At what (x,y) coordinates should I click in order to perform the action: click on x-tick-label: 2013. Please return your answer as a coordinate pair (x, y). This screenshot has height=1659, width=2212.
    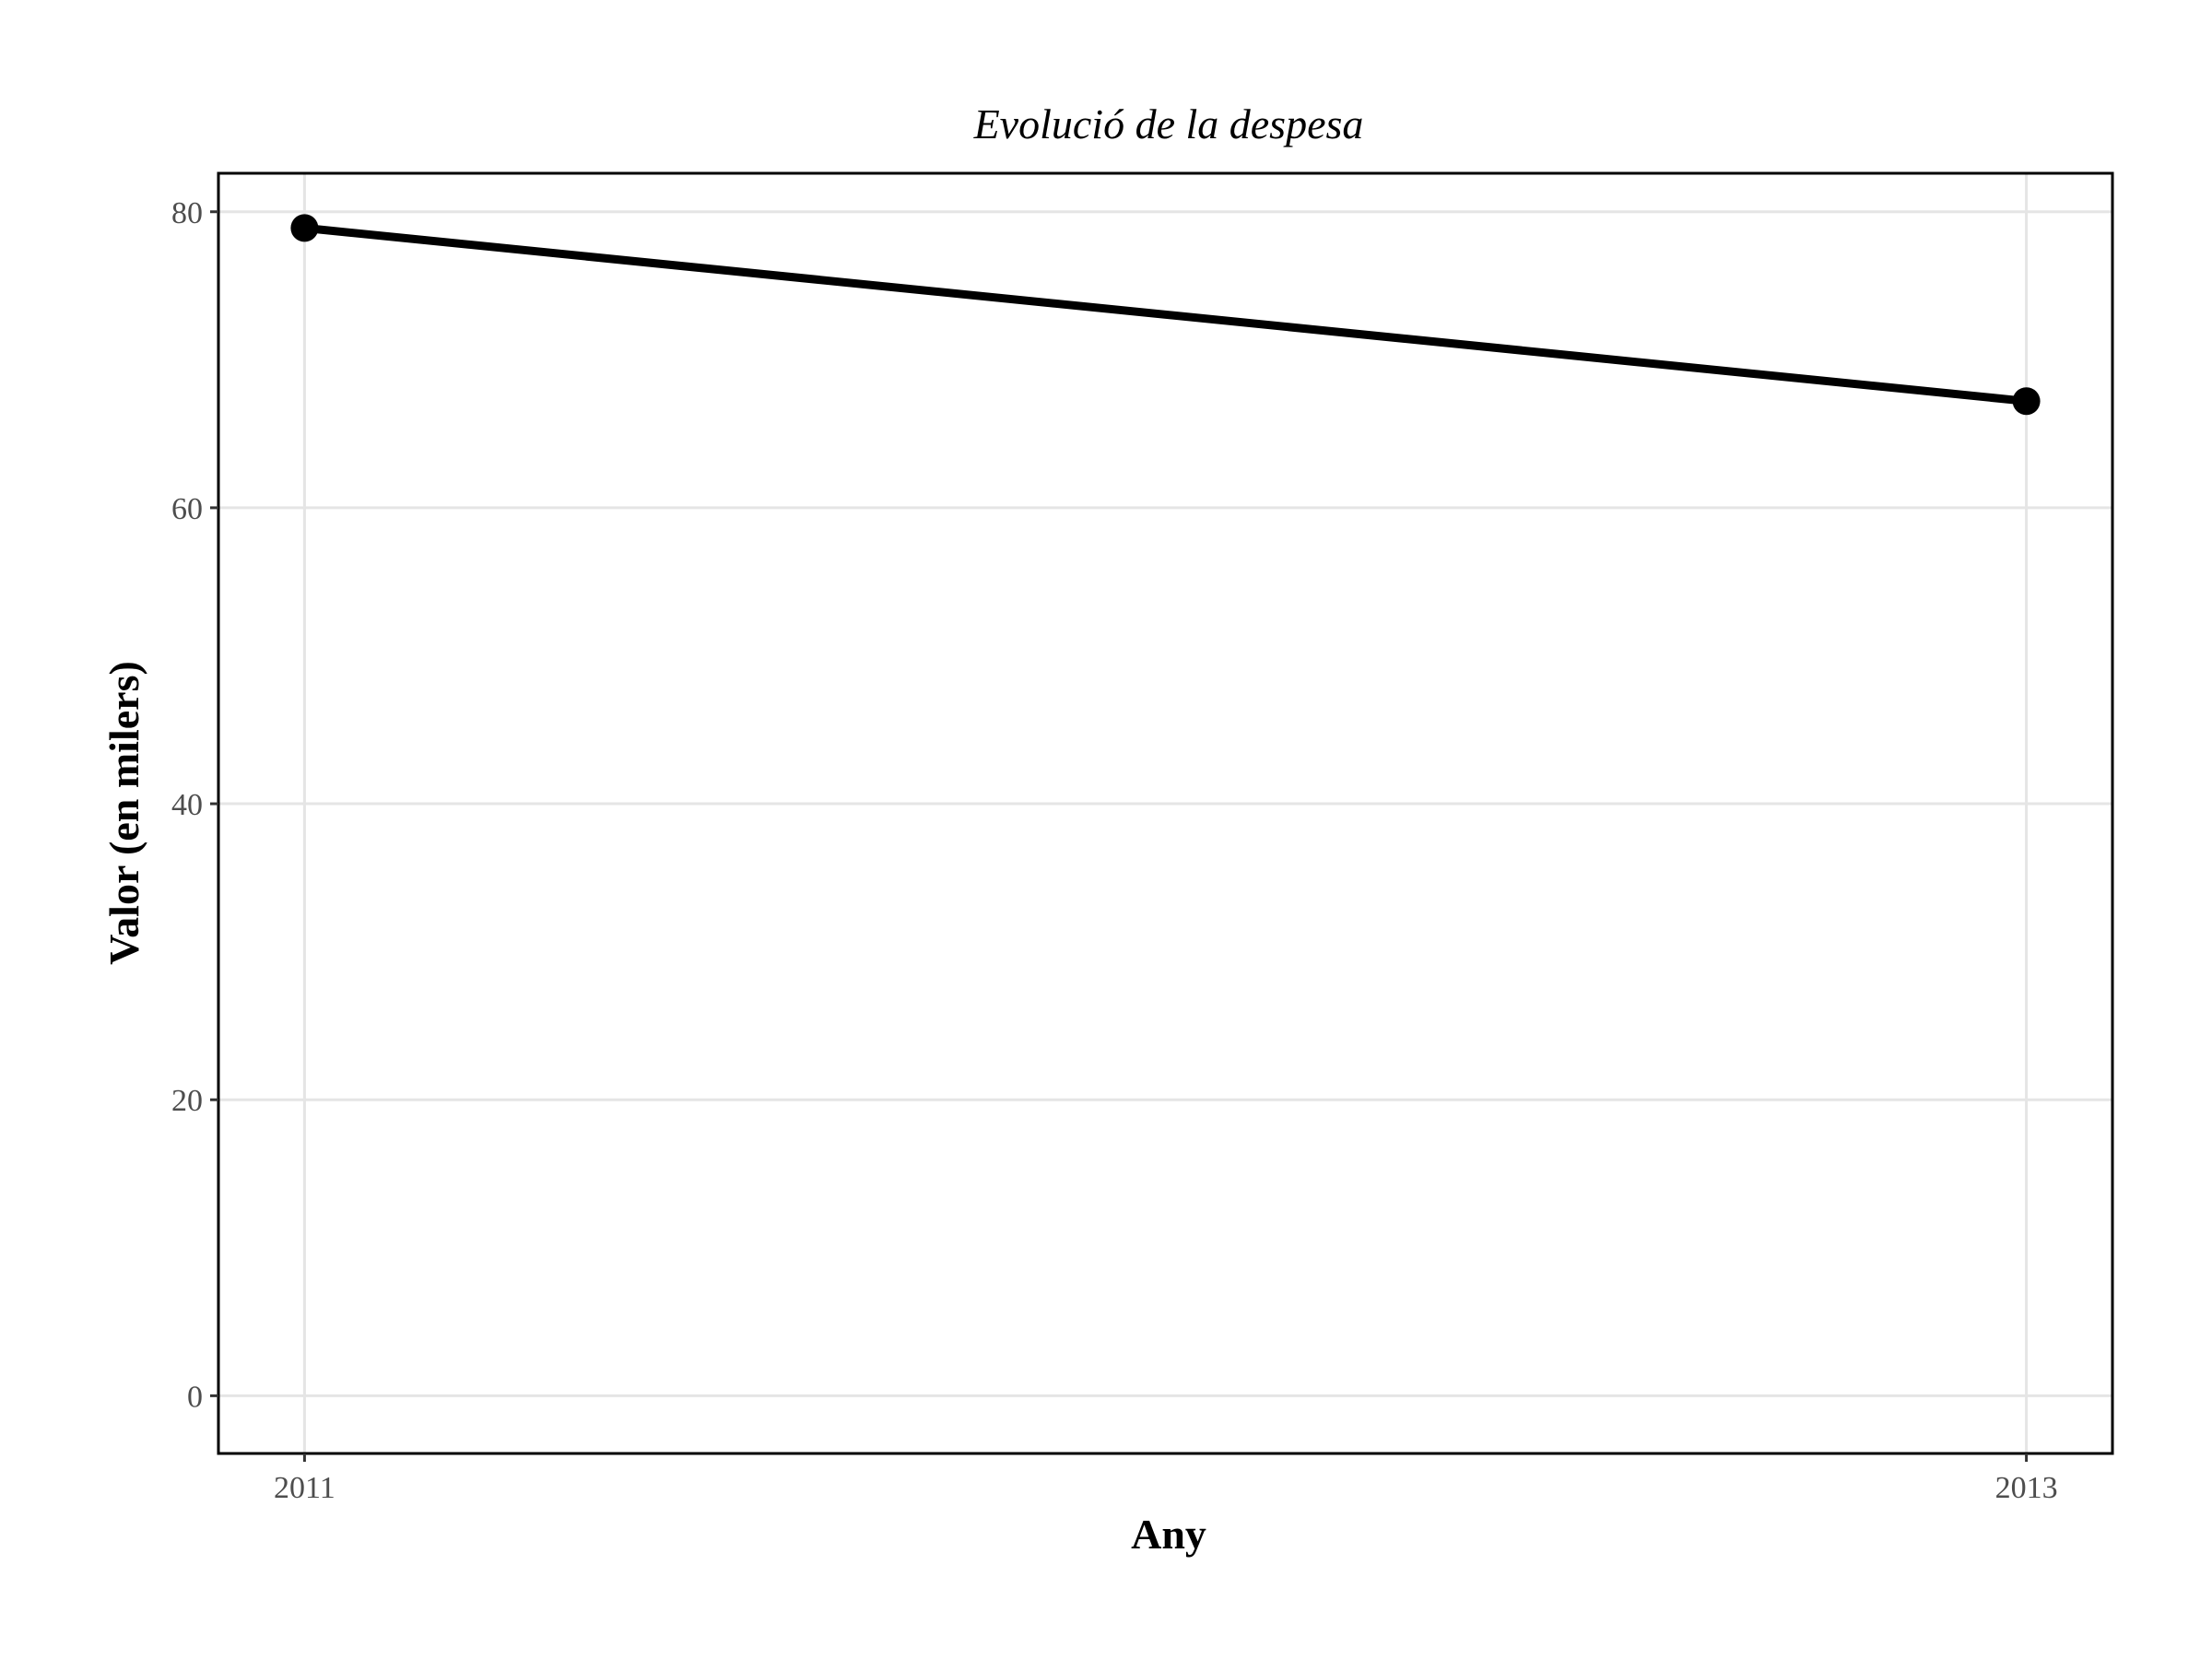
    Looking at the image, I should click on (2026, 1488).